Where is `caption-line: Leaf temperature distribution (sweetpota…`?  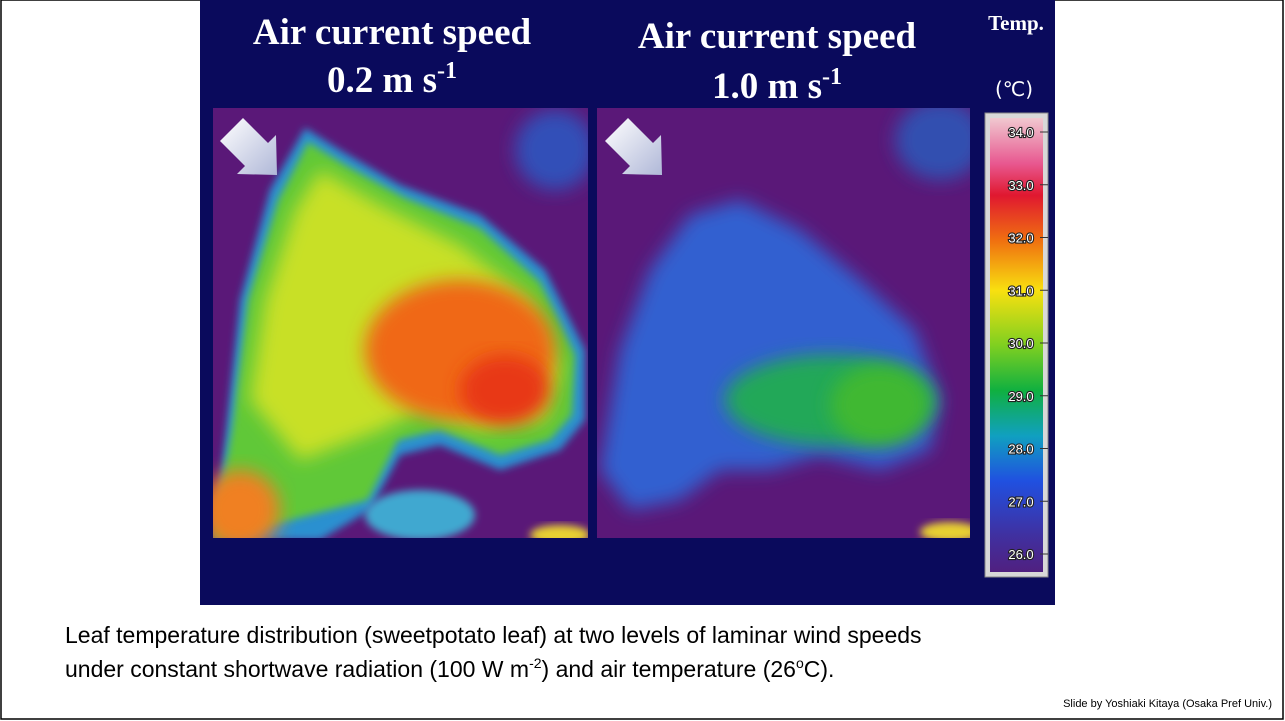
caption-line: Leaf temperature distribution (sweetpota… is located at coordinates (493, 635).